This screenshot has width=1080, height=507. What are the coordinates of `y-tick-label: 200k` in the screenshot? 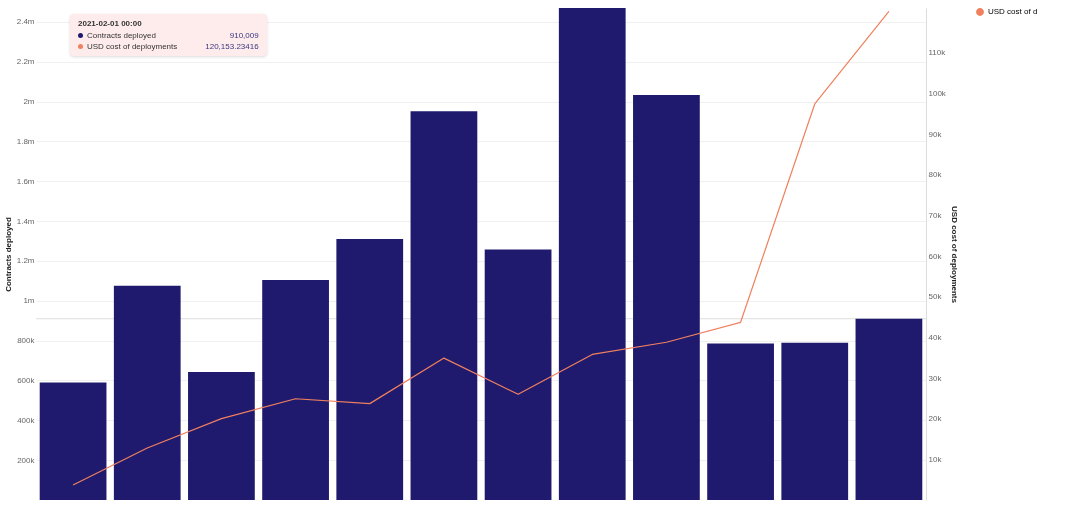 It's located at (26, 460).